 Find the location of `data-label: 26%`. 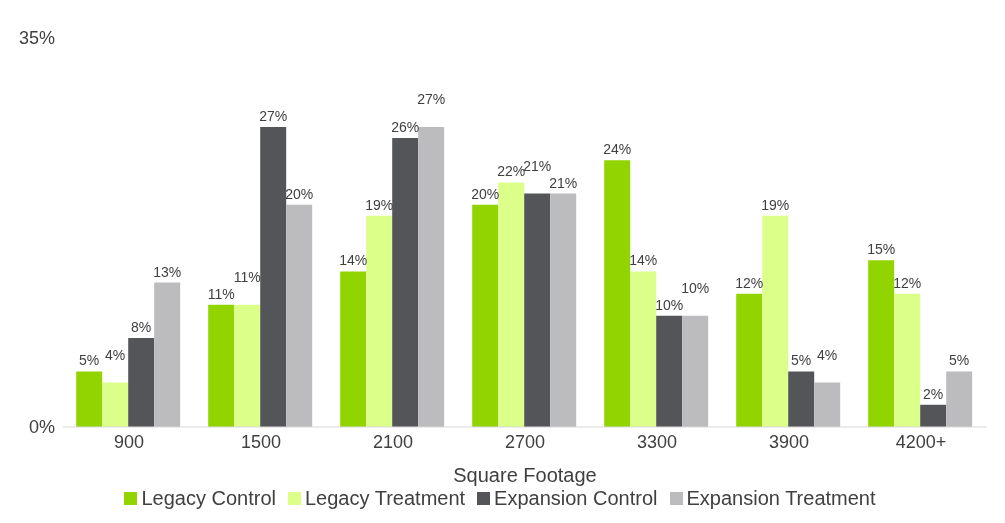

data-label: 26% is located at coordinates (405, 127).